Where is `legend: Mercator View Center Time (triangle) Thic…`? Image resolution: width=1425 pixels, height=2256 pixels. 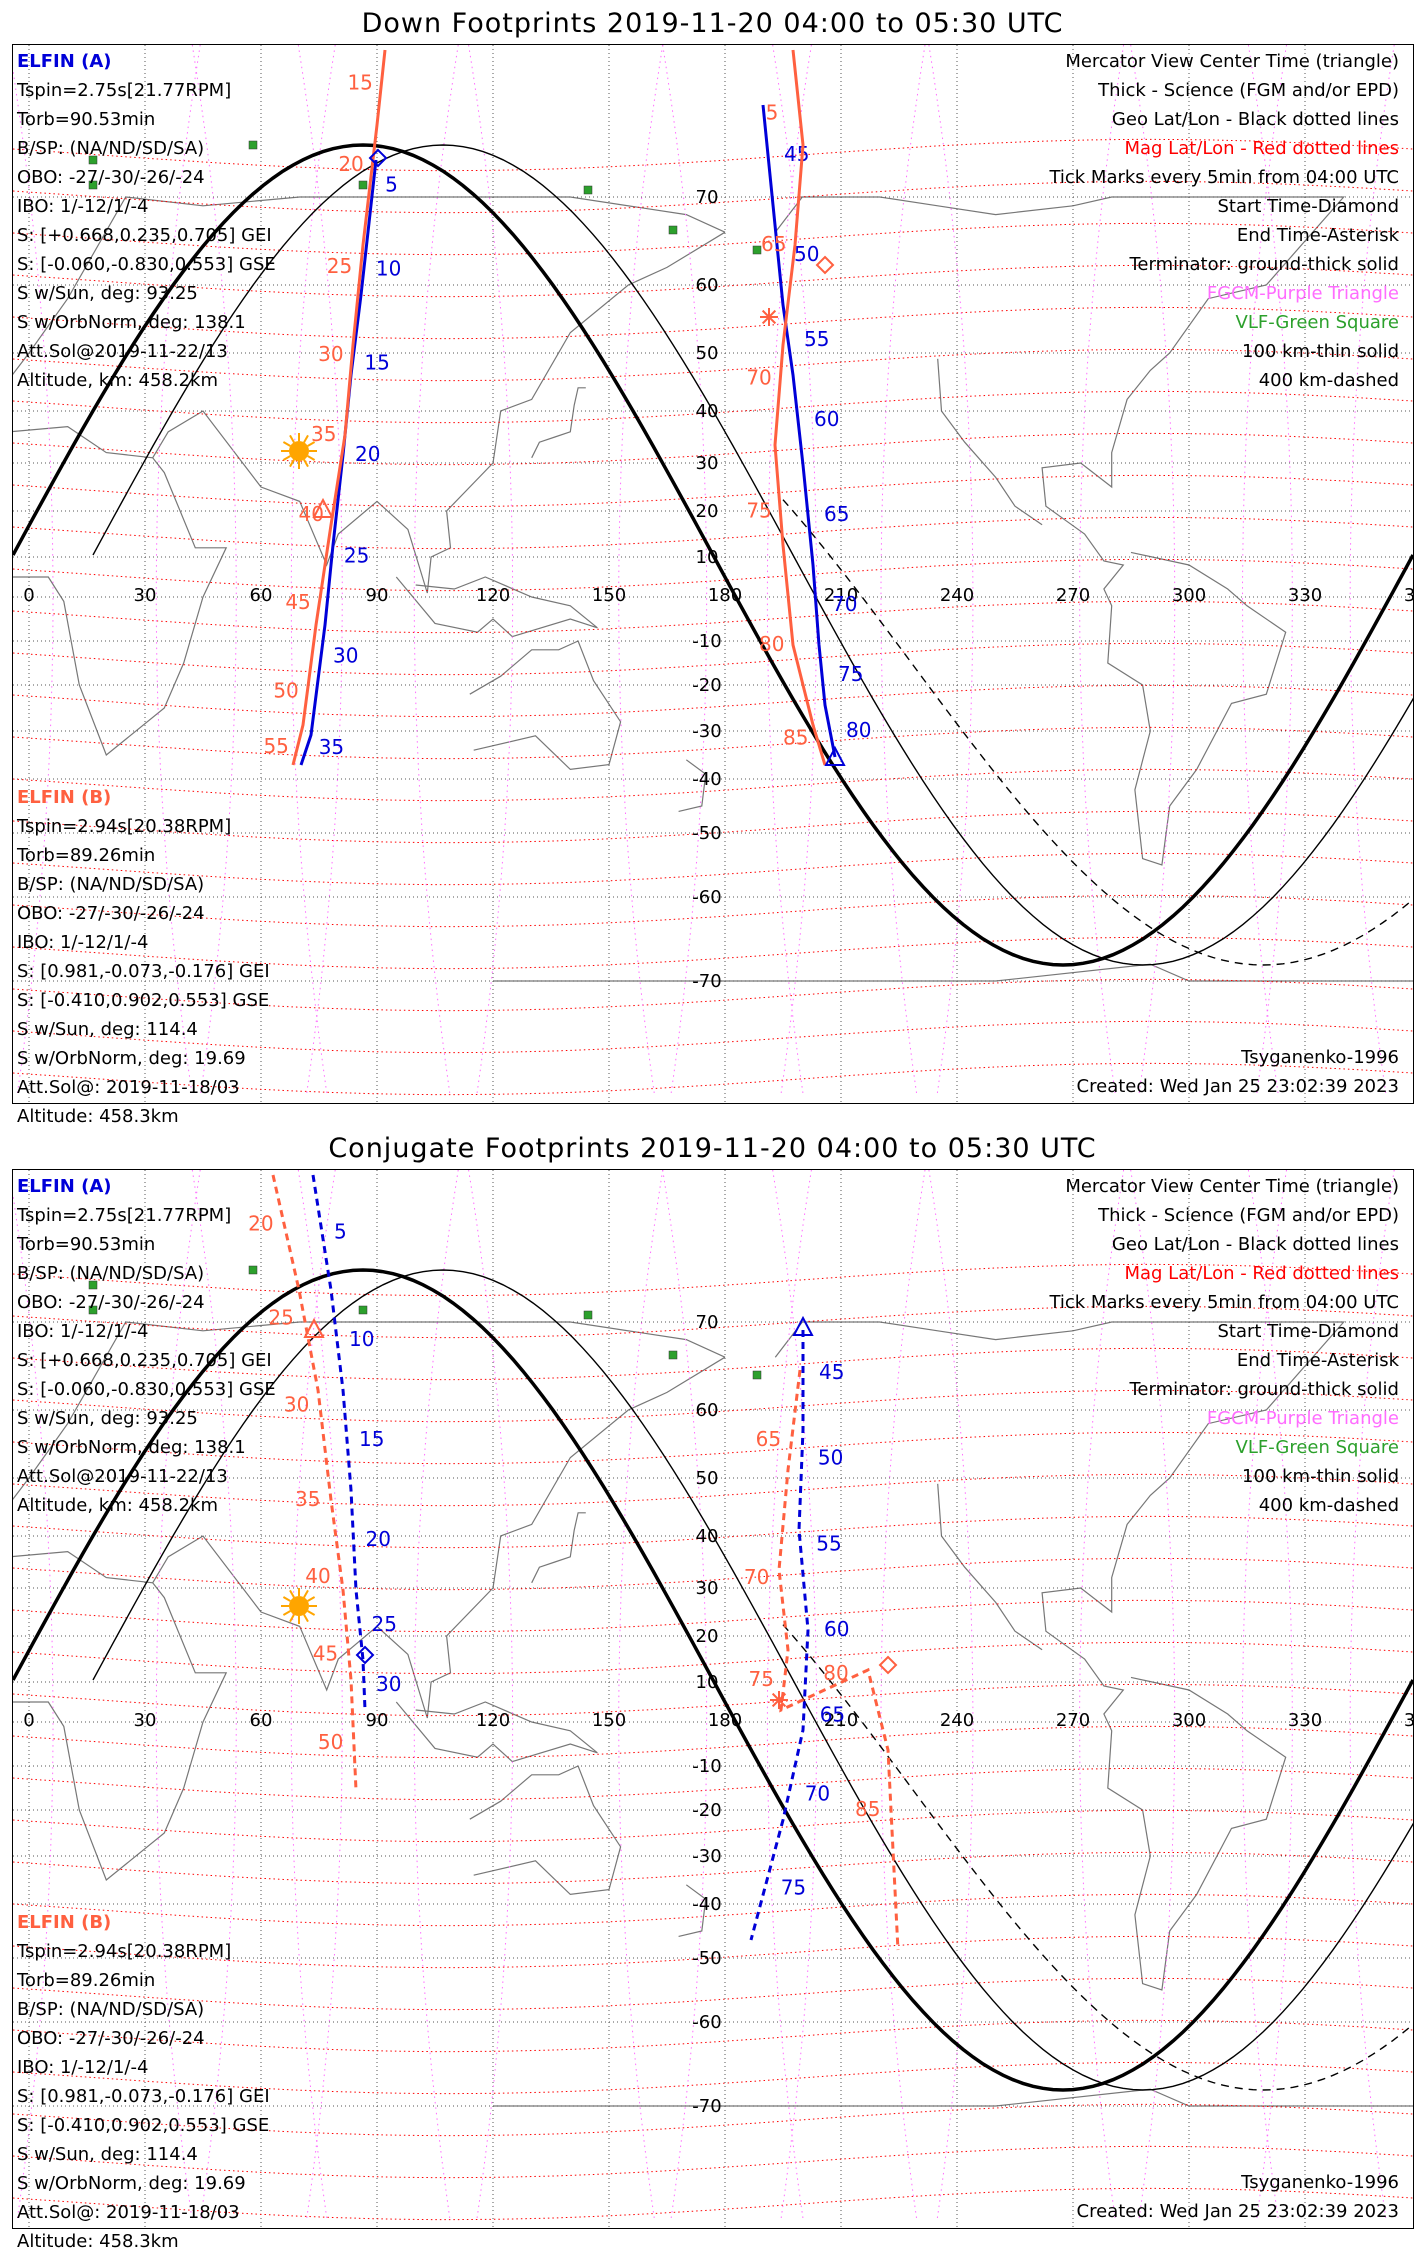 legend: Mercator View Center Time (triangle) Thic… is located at coordinates (1224, 221).